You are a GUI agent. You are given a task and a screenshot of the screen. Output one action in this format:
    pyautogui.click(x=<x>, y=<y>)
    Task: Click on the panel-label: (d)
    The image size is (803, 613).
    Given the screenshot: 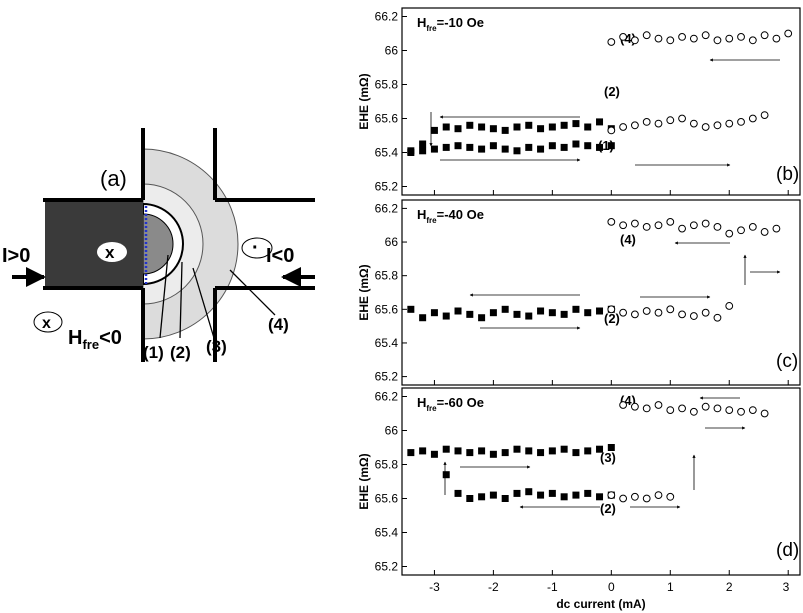 What is the action you would take?
    pyautogui.click(x=787, y=550)
    